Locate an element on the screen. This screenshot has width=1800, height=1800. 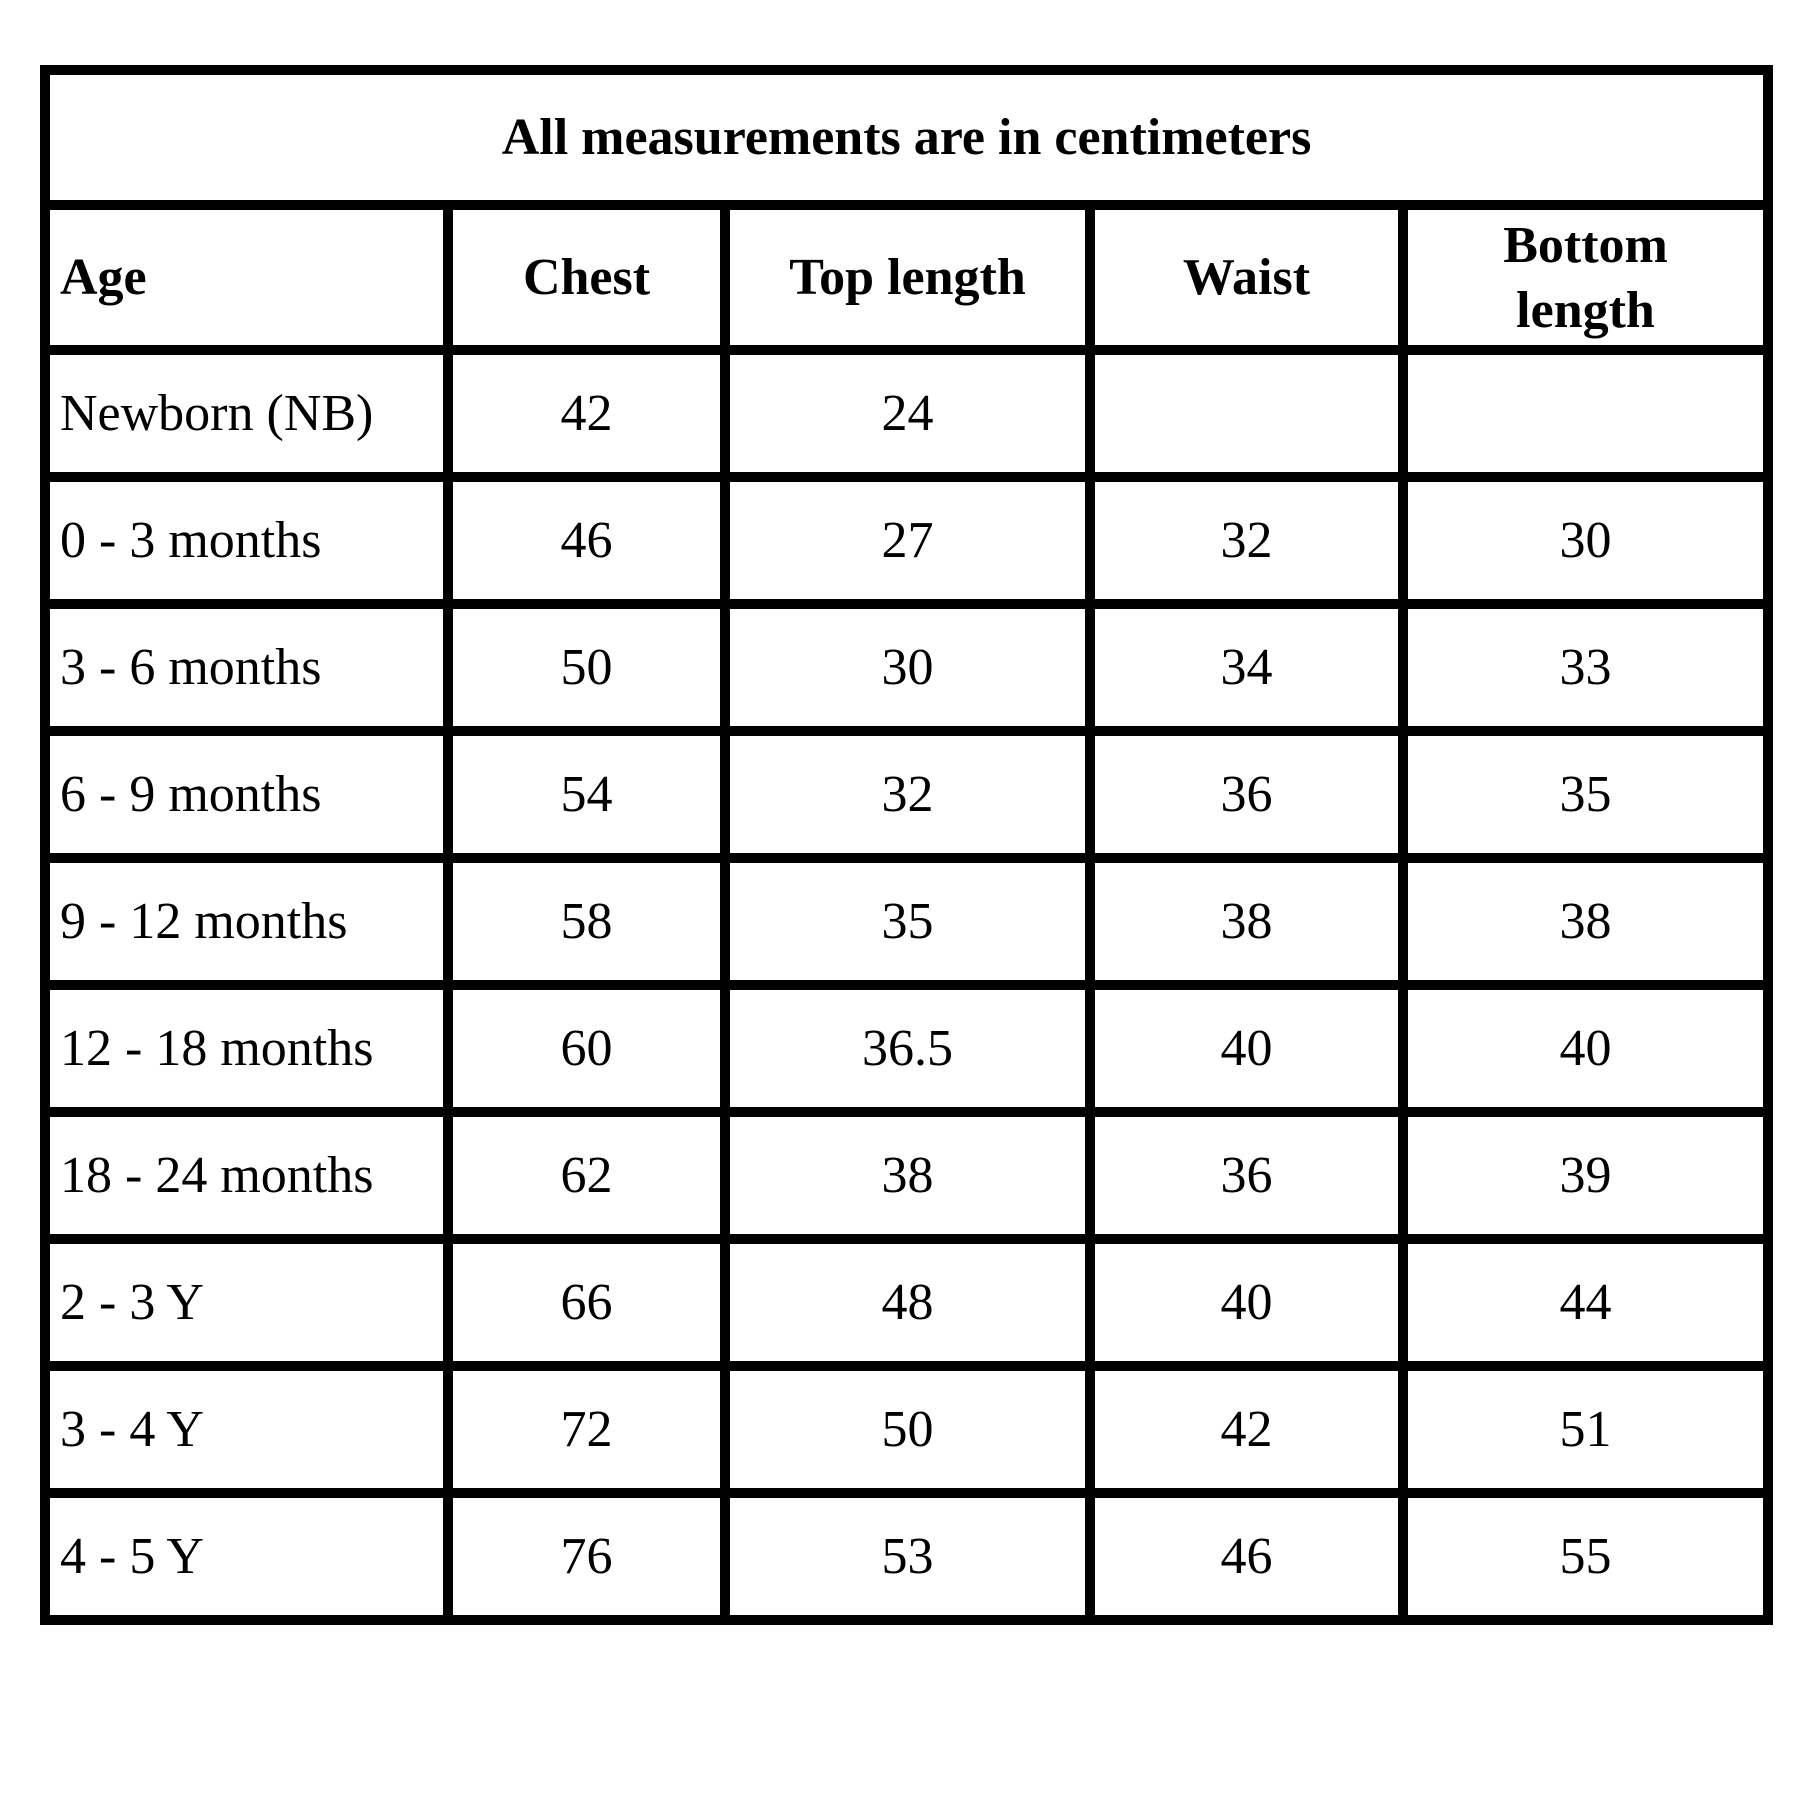
top-length-cell: 38 is located at coordinates (907, 1175).